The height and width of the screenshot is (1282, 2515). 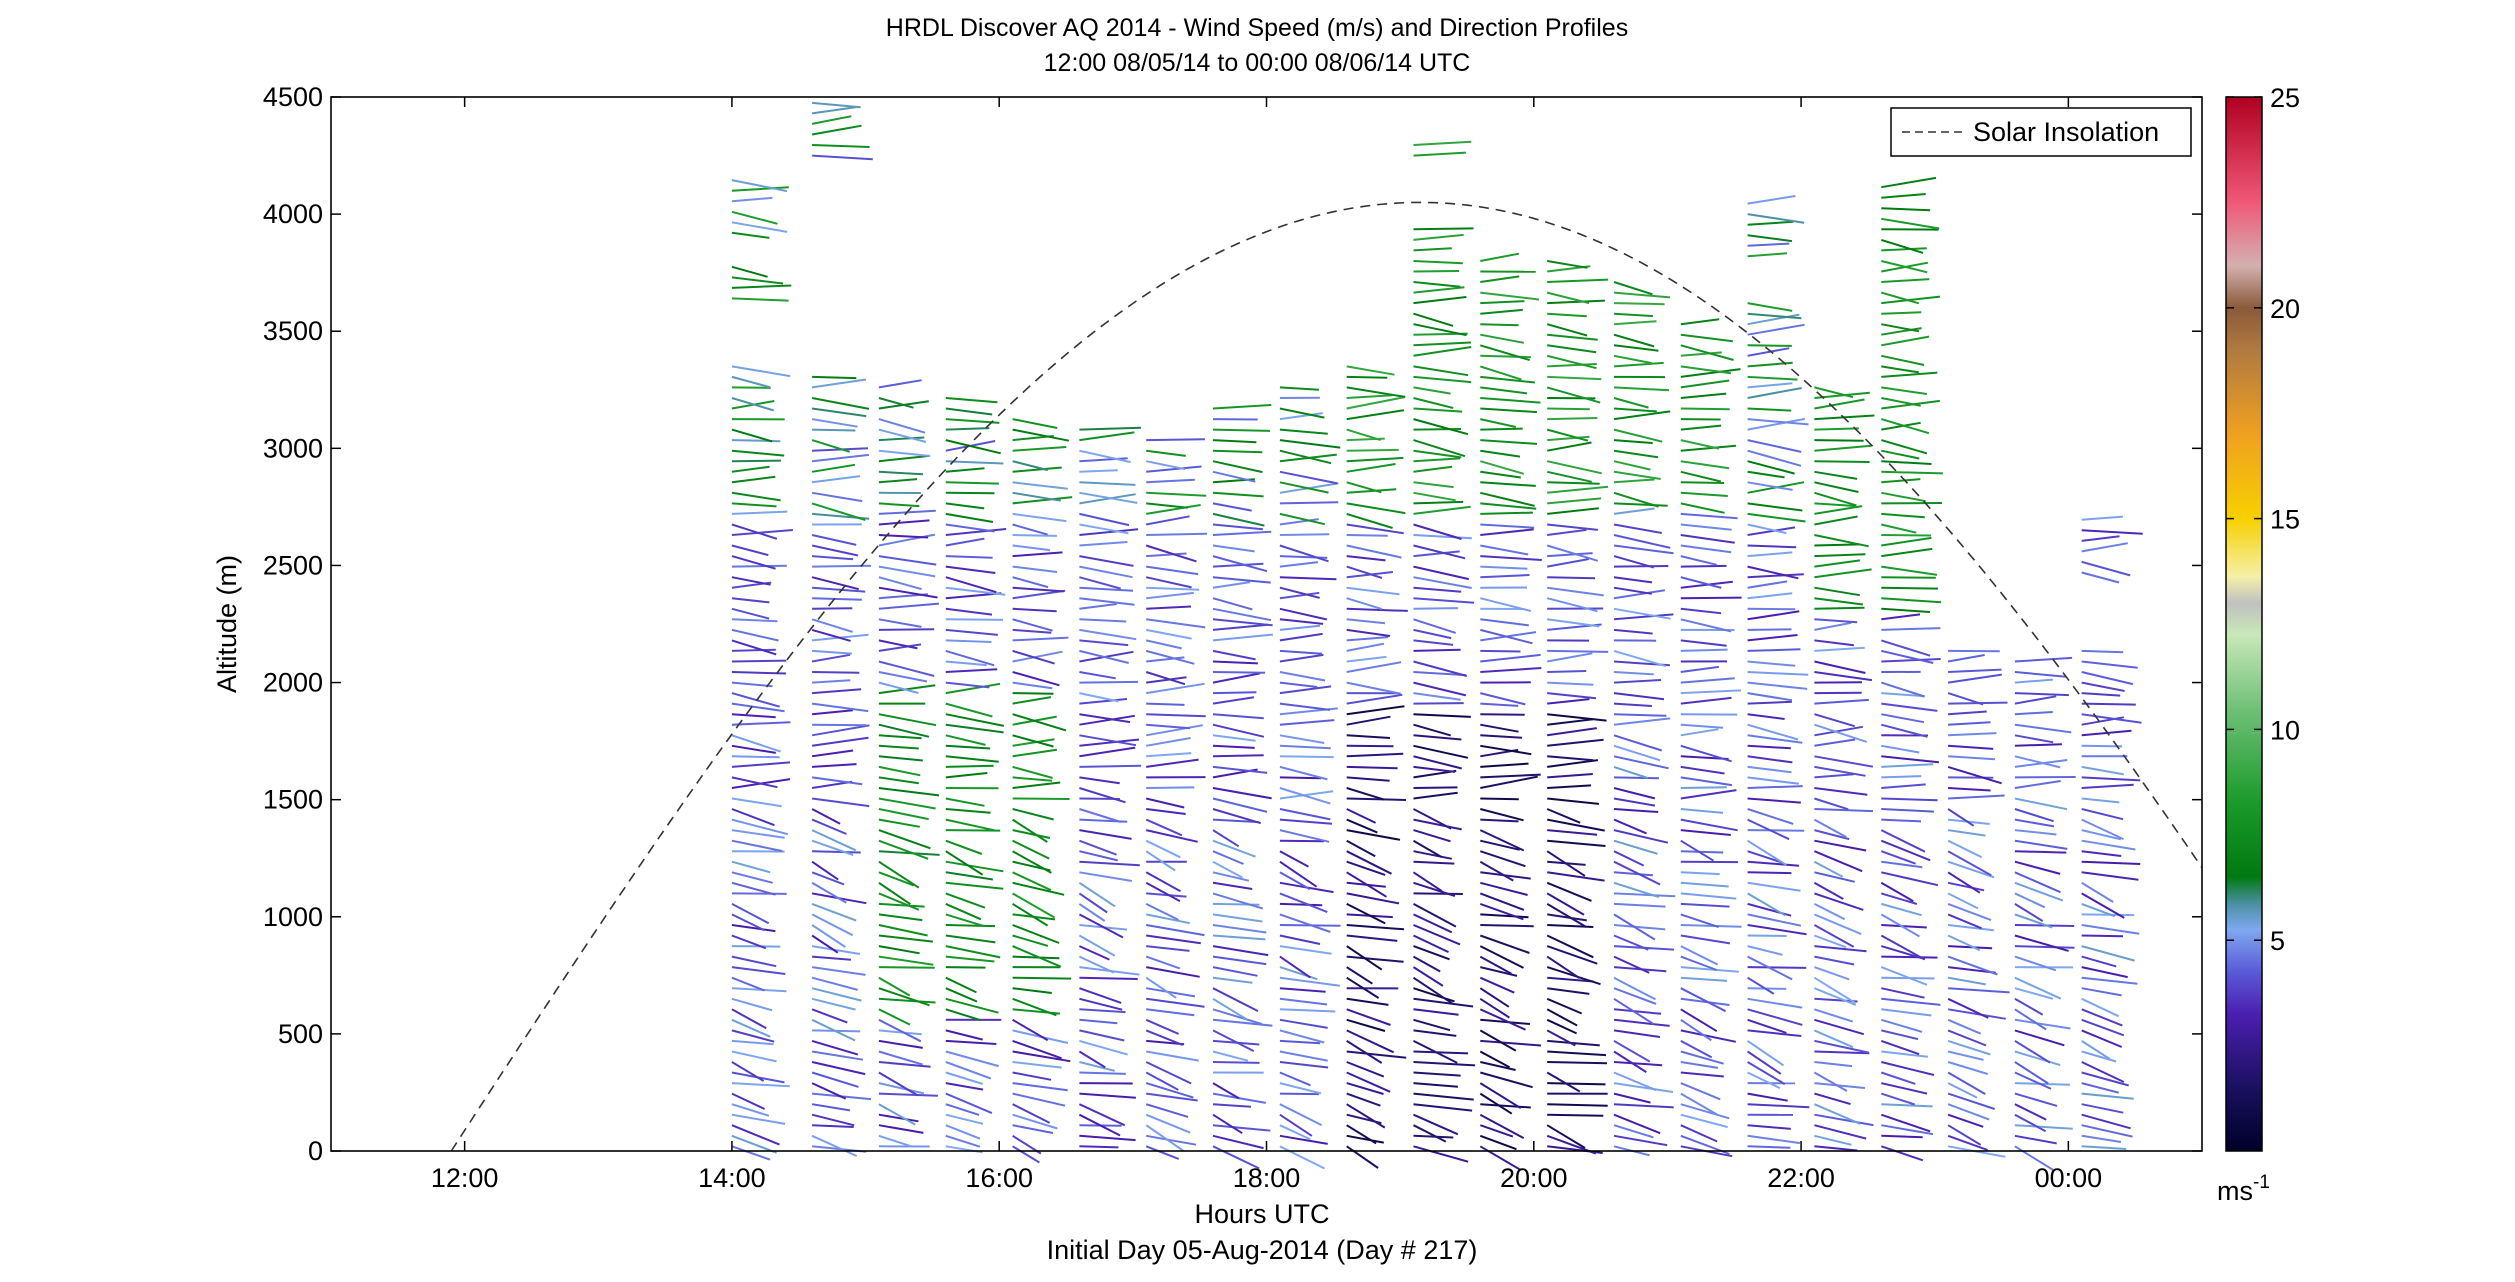 What do you see at coordinates (1262, 1250) in the screenshot?
I see `x-axis-label-secondary: Initial Day 05-Aug-2014 (Day # 217)` at bounding box center [1262, 1250].